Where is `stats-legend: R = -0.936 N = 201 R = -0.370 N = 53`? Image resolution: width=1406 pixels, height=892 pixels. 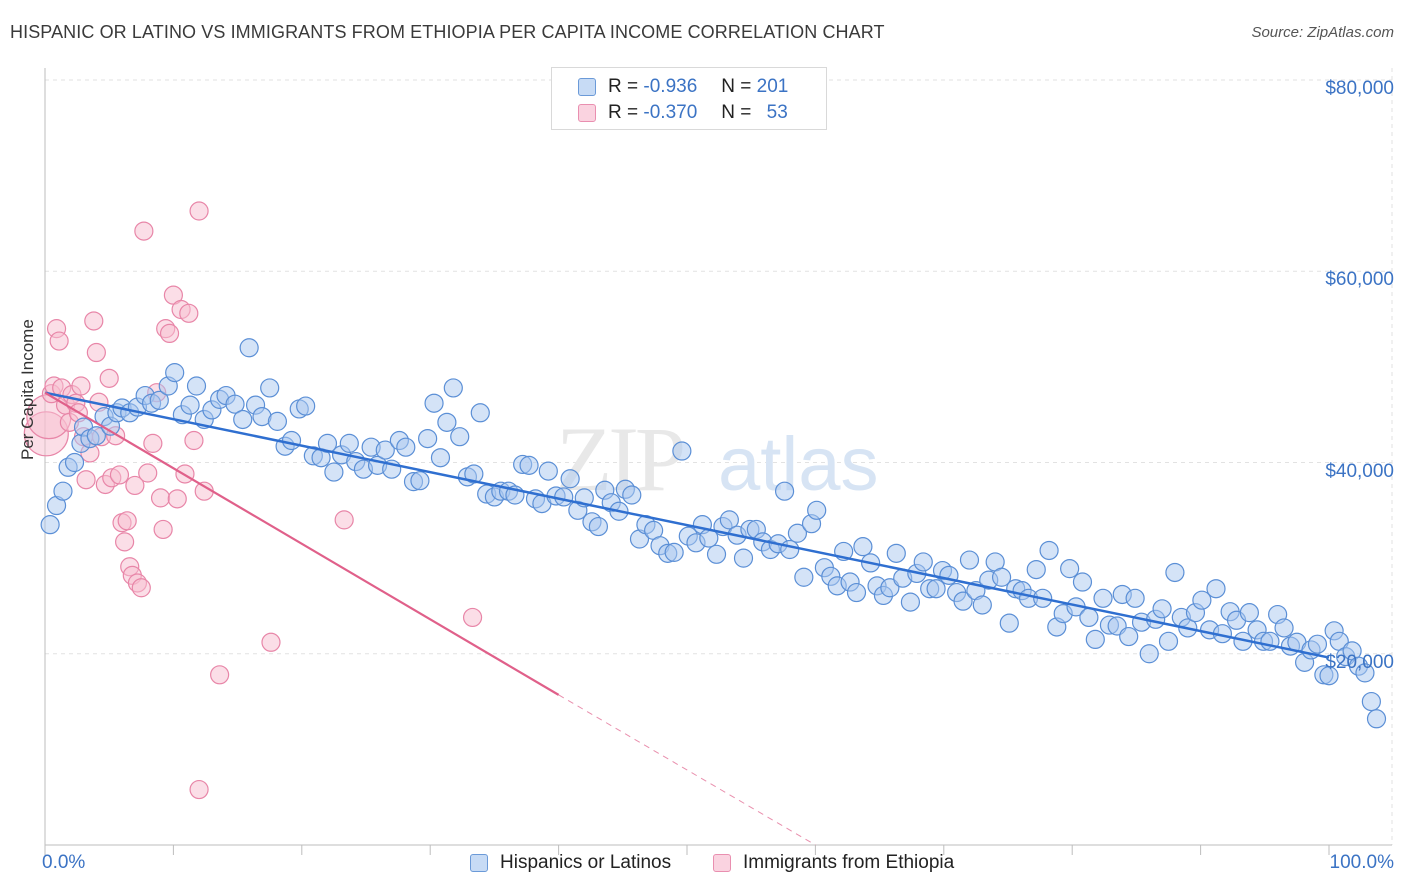
stats-legend: R = -0.936 N = 201 R = -0.370 N = 53 is located at coordinates (689, 98).